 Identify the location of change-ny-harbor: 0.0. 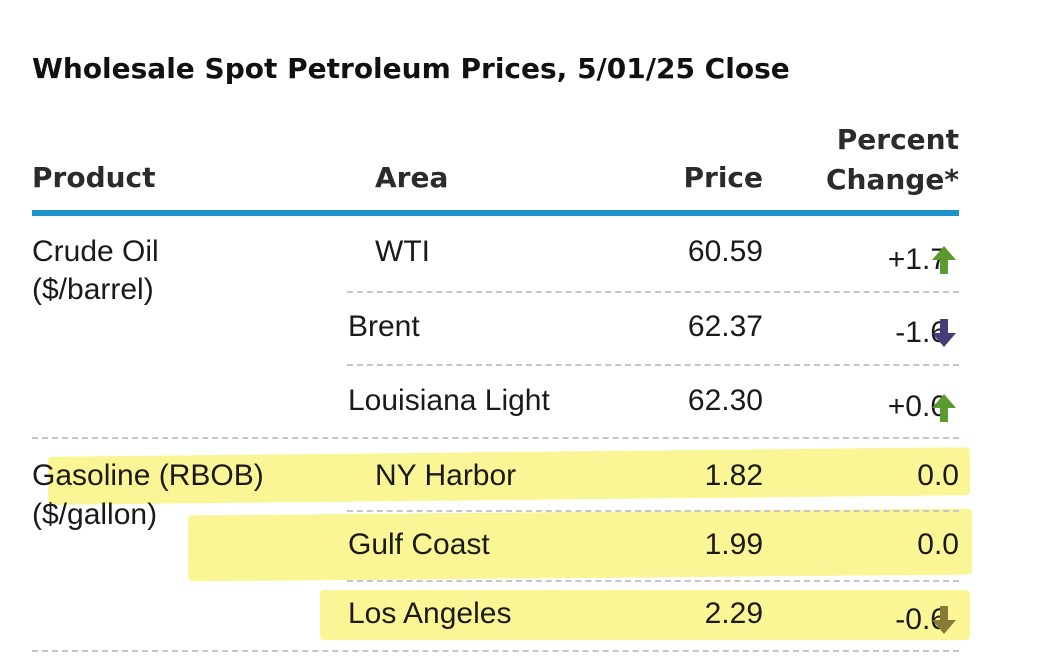
(938, 475).